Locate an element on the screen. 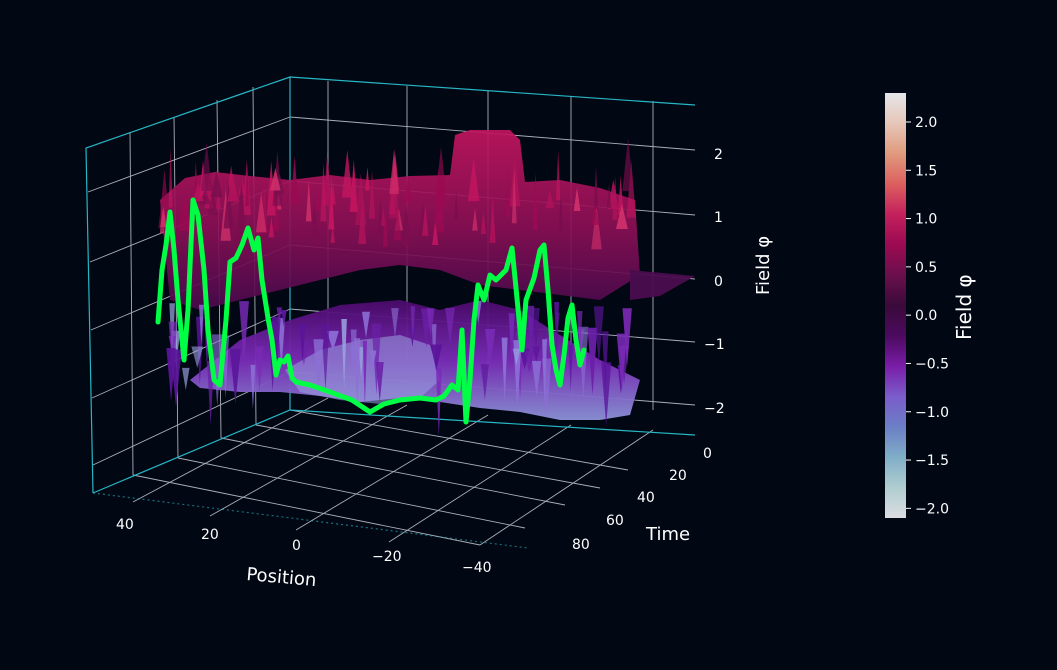 The width and height of the screenshot is (1057, 670). pane-edge-front is located at coordinates (310, 520).